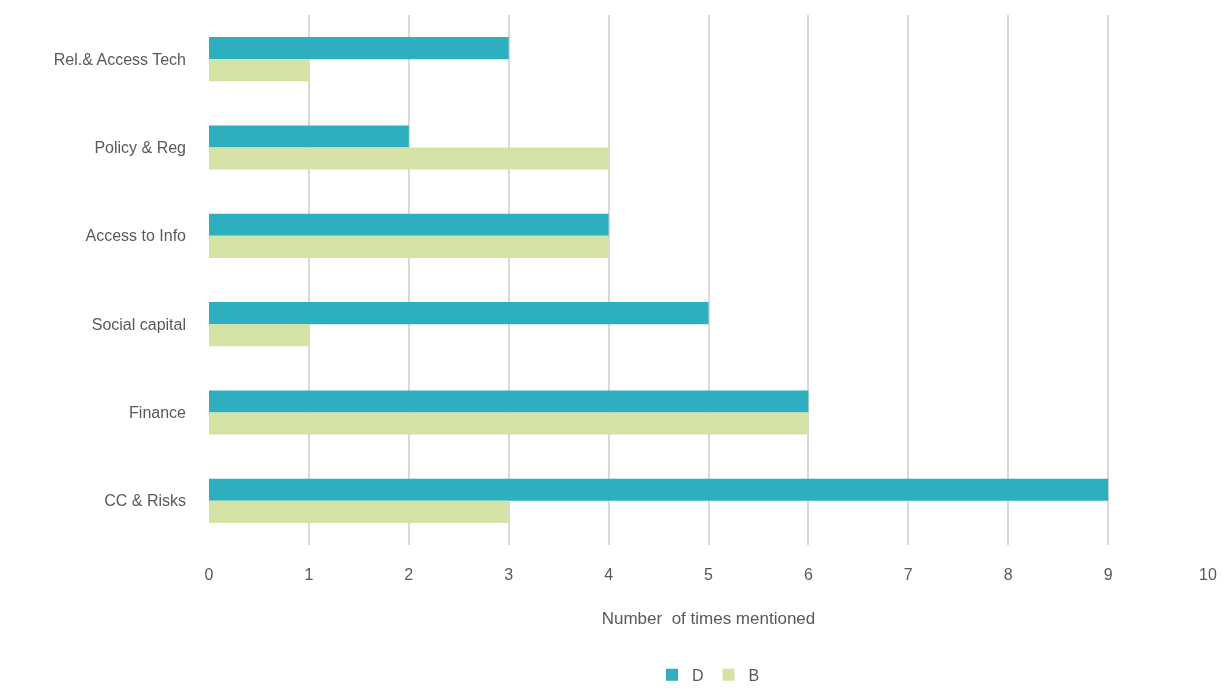  Describe the element at coordinates (709, 574) in the screenshot. I see `x-tick-label: 5` at that location.